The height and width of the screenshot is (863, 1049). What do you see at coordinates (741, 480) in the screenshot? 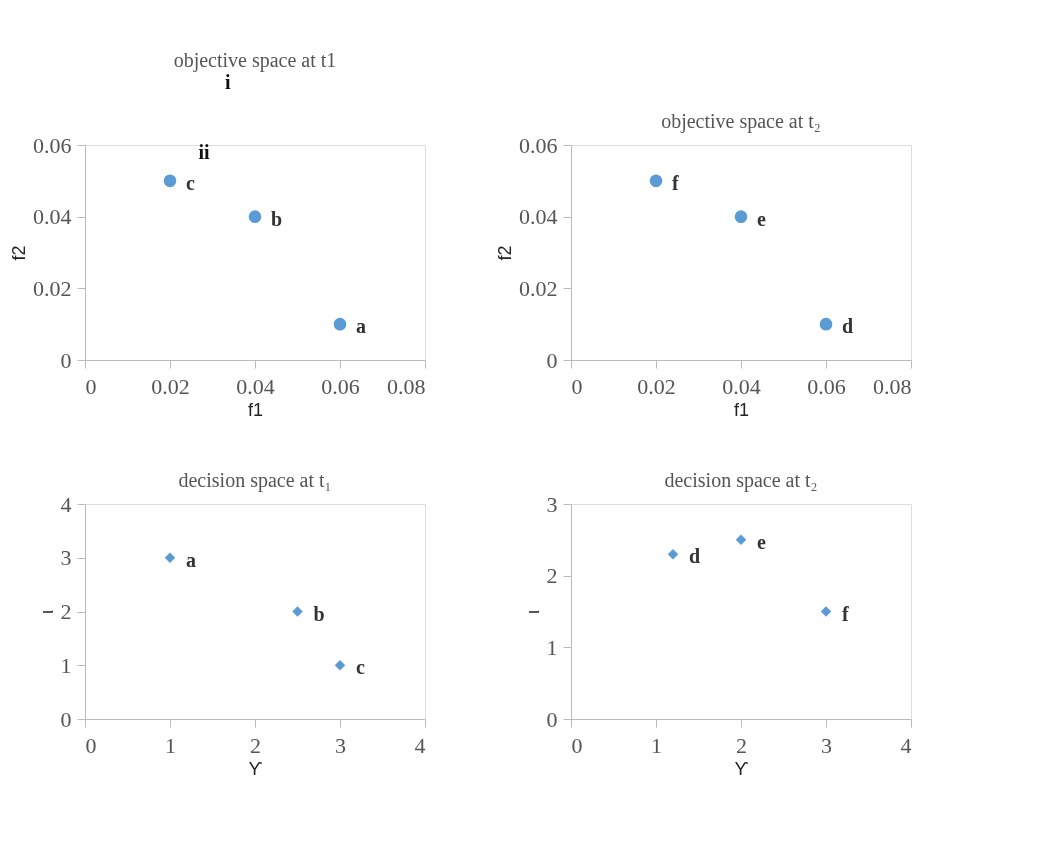
I see `chart-title: decision space at t₂` at bounding box center [741, 480].